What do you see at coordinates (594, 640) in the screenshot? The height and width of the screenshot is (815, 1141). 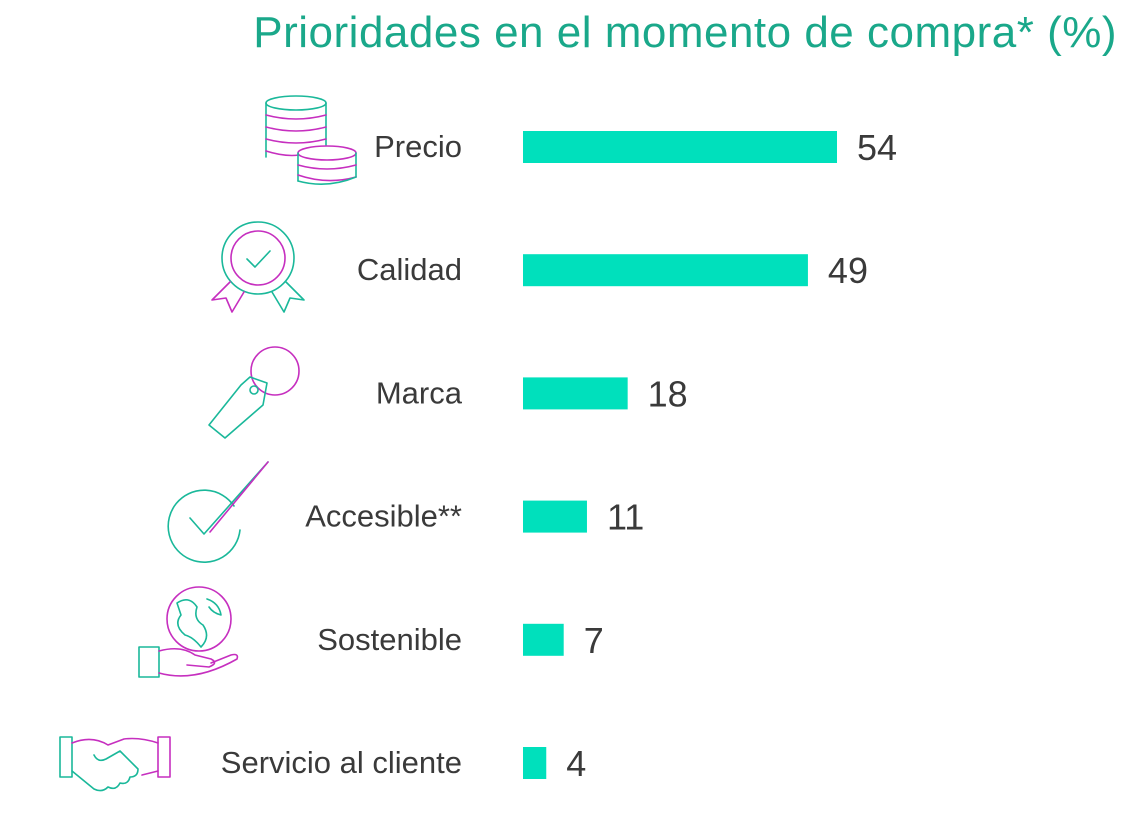 I see `value-label: 7` at bounding box center [594, 640].